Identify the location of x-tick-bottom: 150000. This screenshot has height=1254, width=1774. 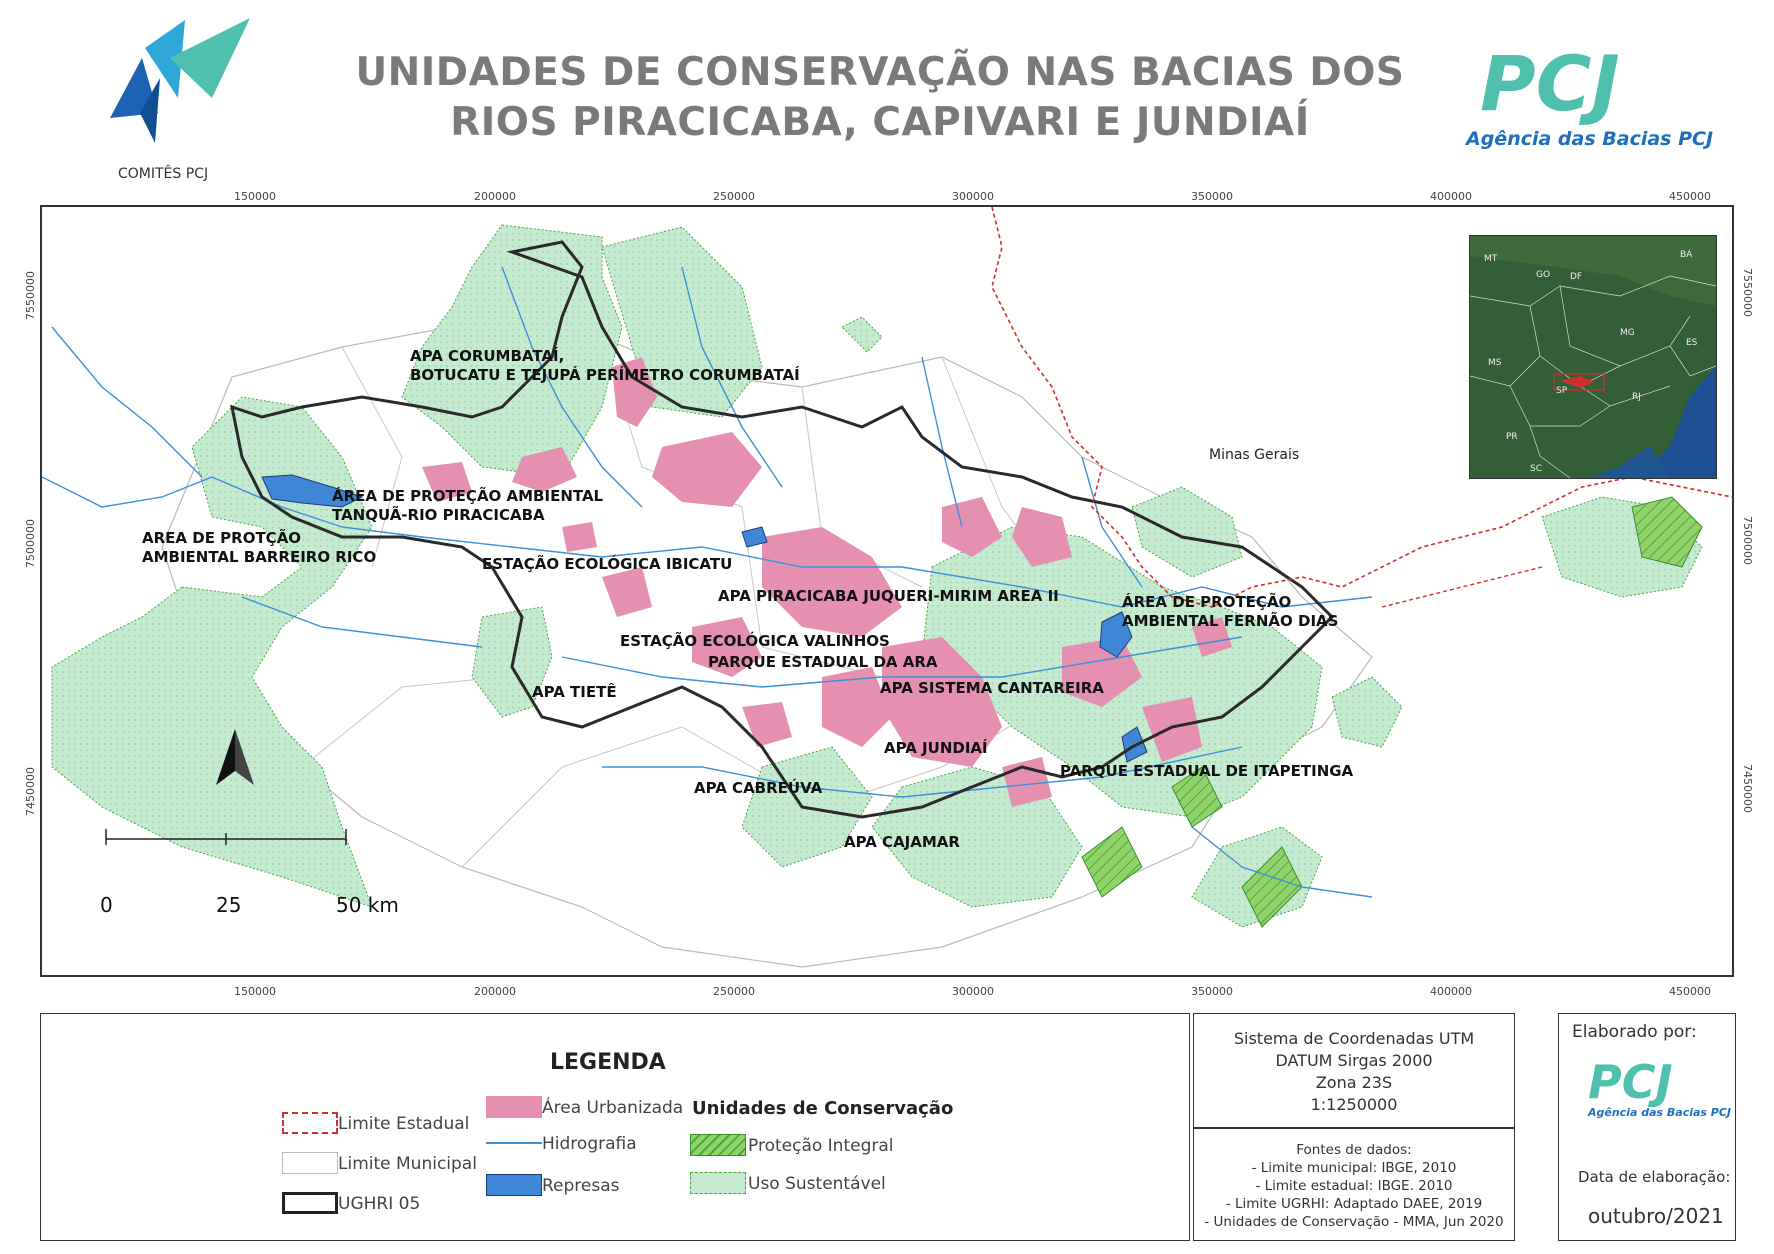
(255, 991).